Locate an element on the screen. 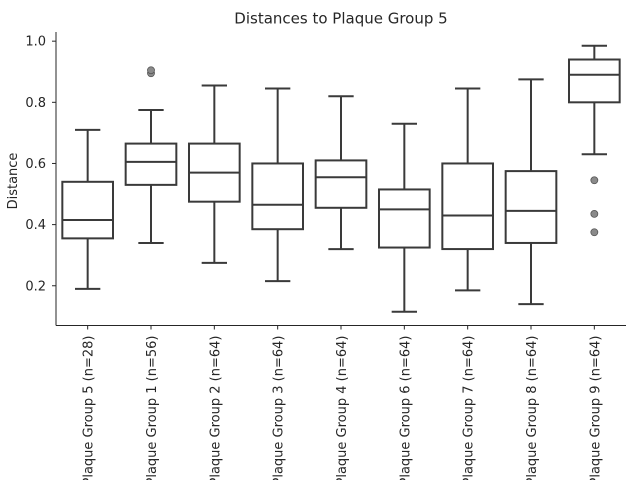 This screenshot has height=480, width=640. y-tick-label: 0.2 is located at coordinates (35, 286).